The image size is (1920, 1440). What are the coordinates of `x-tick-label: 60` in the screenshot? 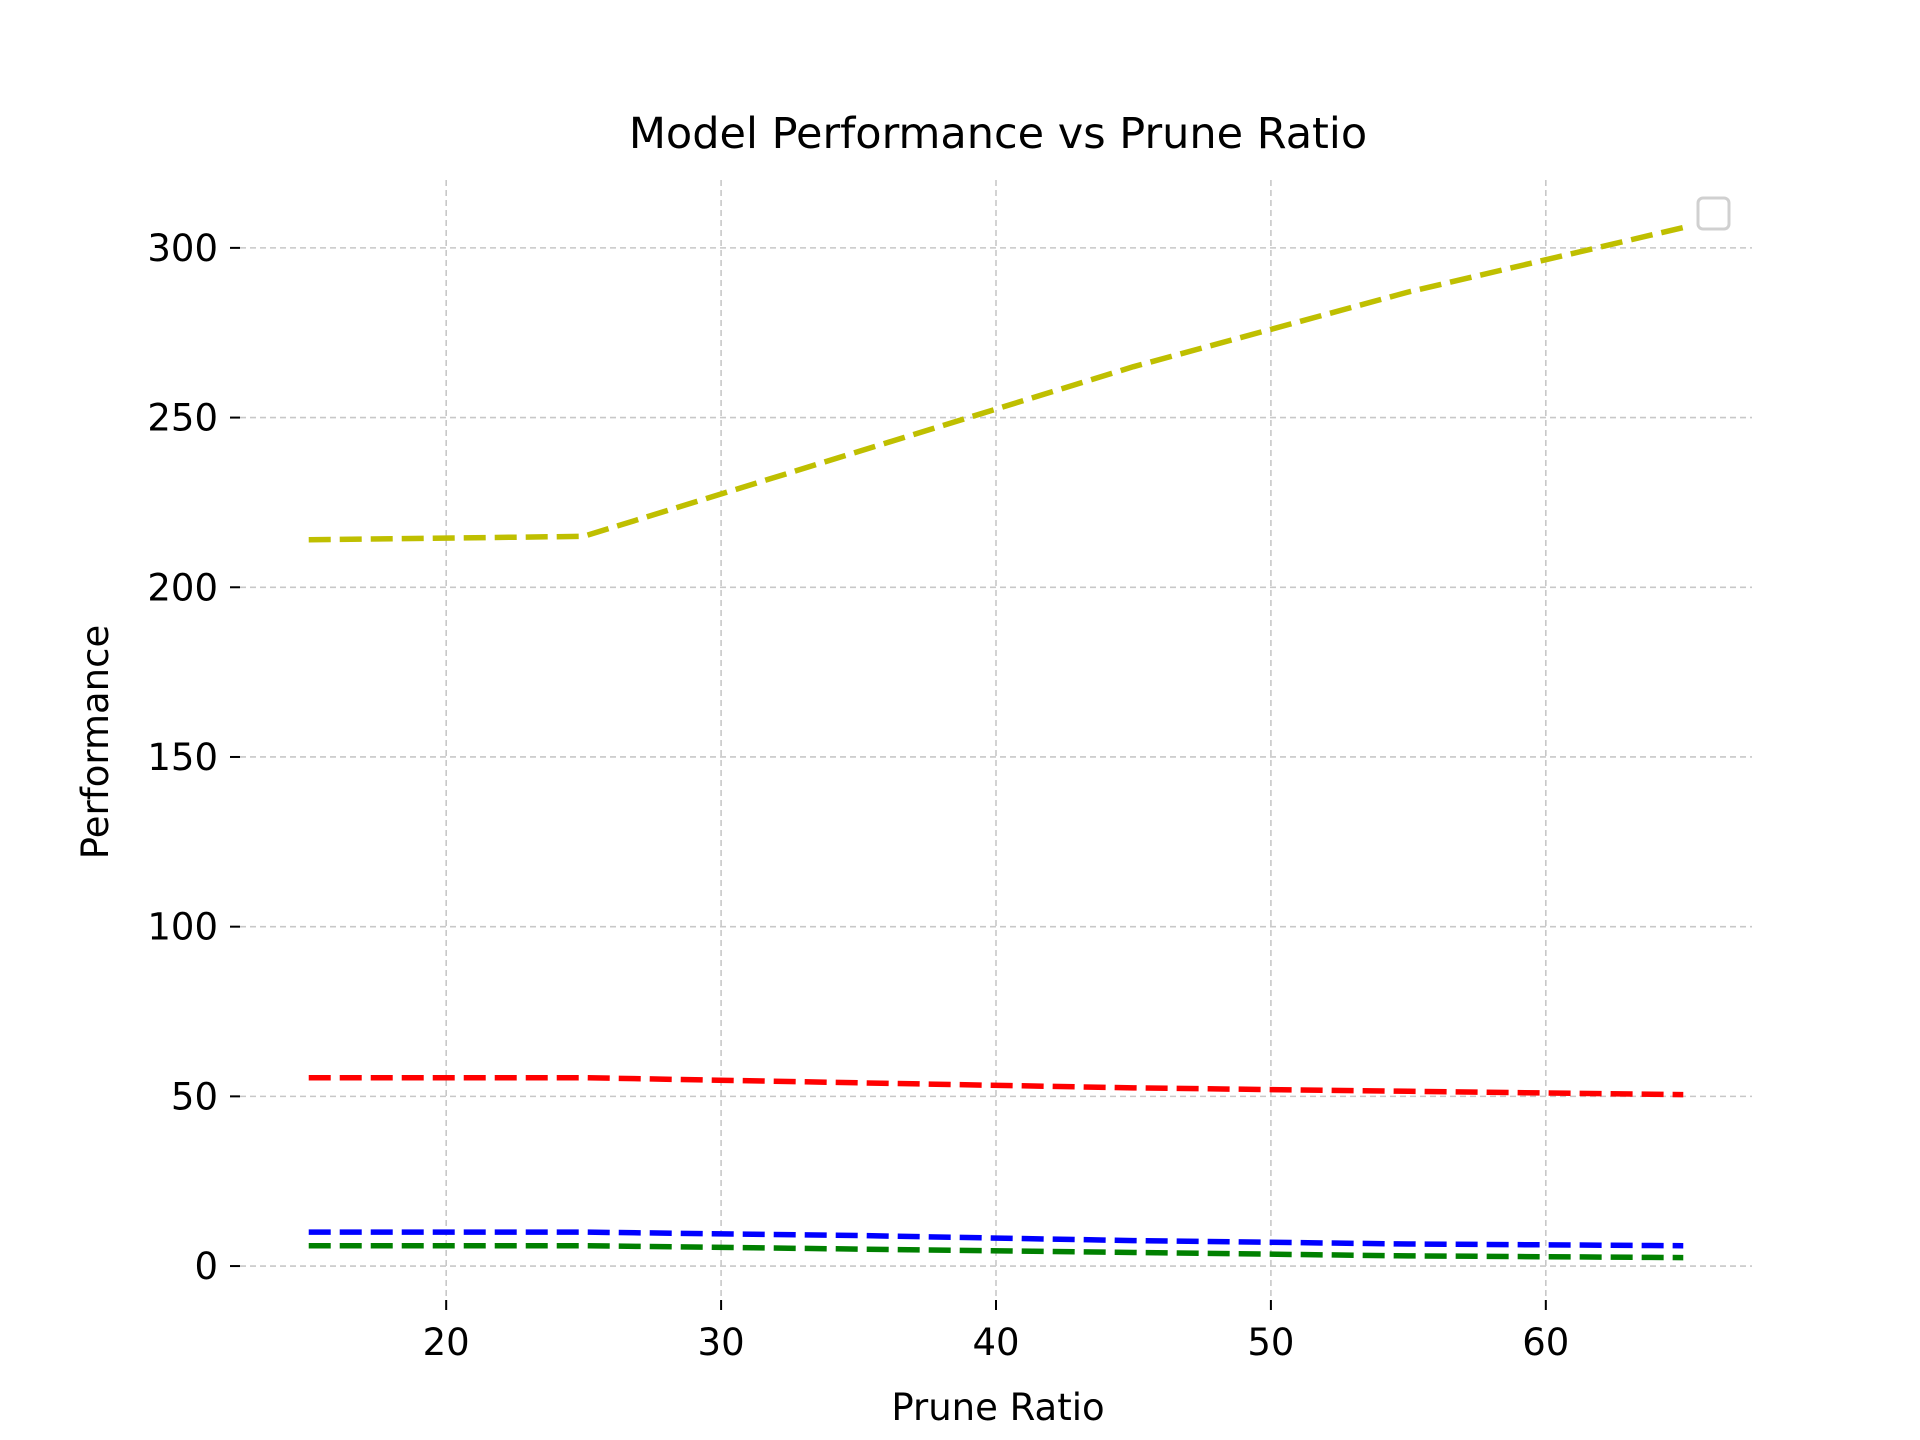 It's located at (1545, 1342).